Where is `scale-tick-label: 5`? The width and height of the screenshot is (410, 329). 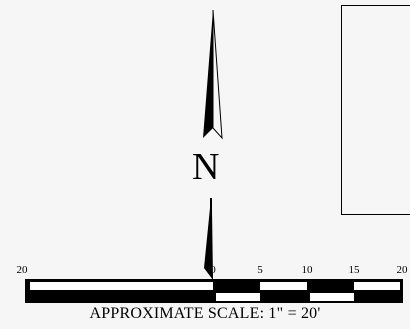
scale-tick-label: 5 is located at coordinates (260, 270).